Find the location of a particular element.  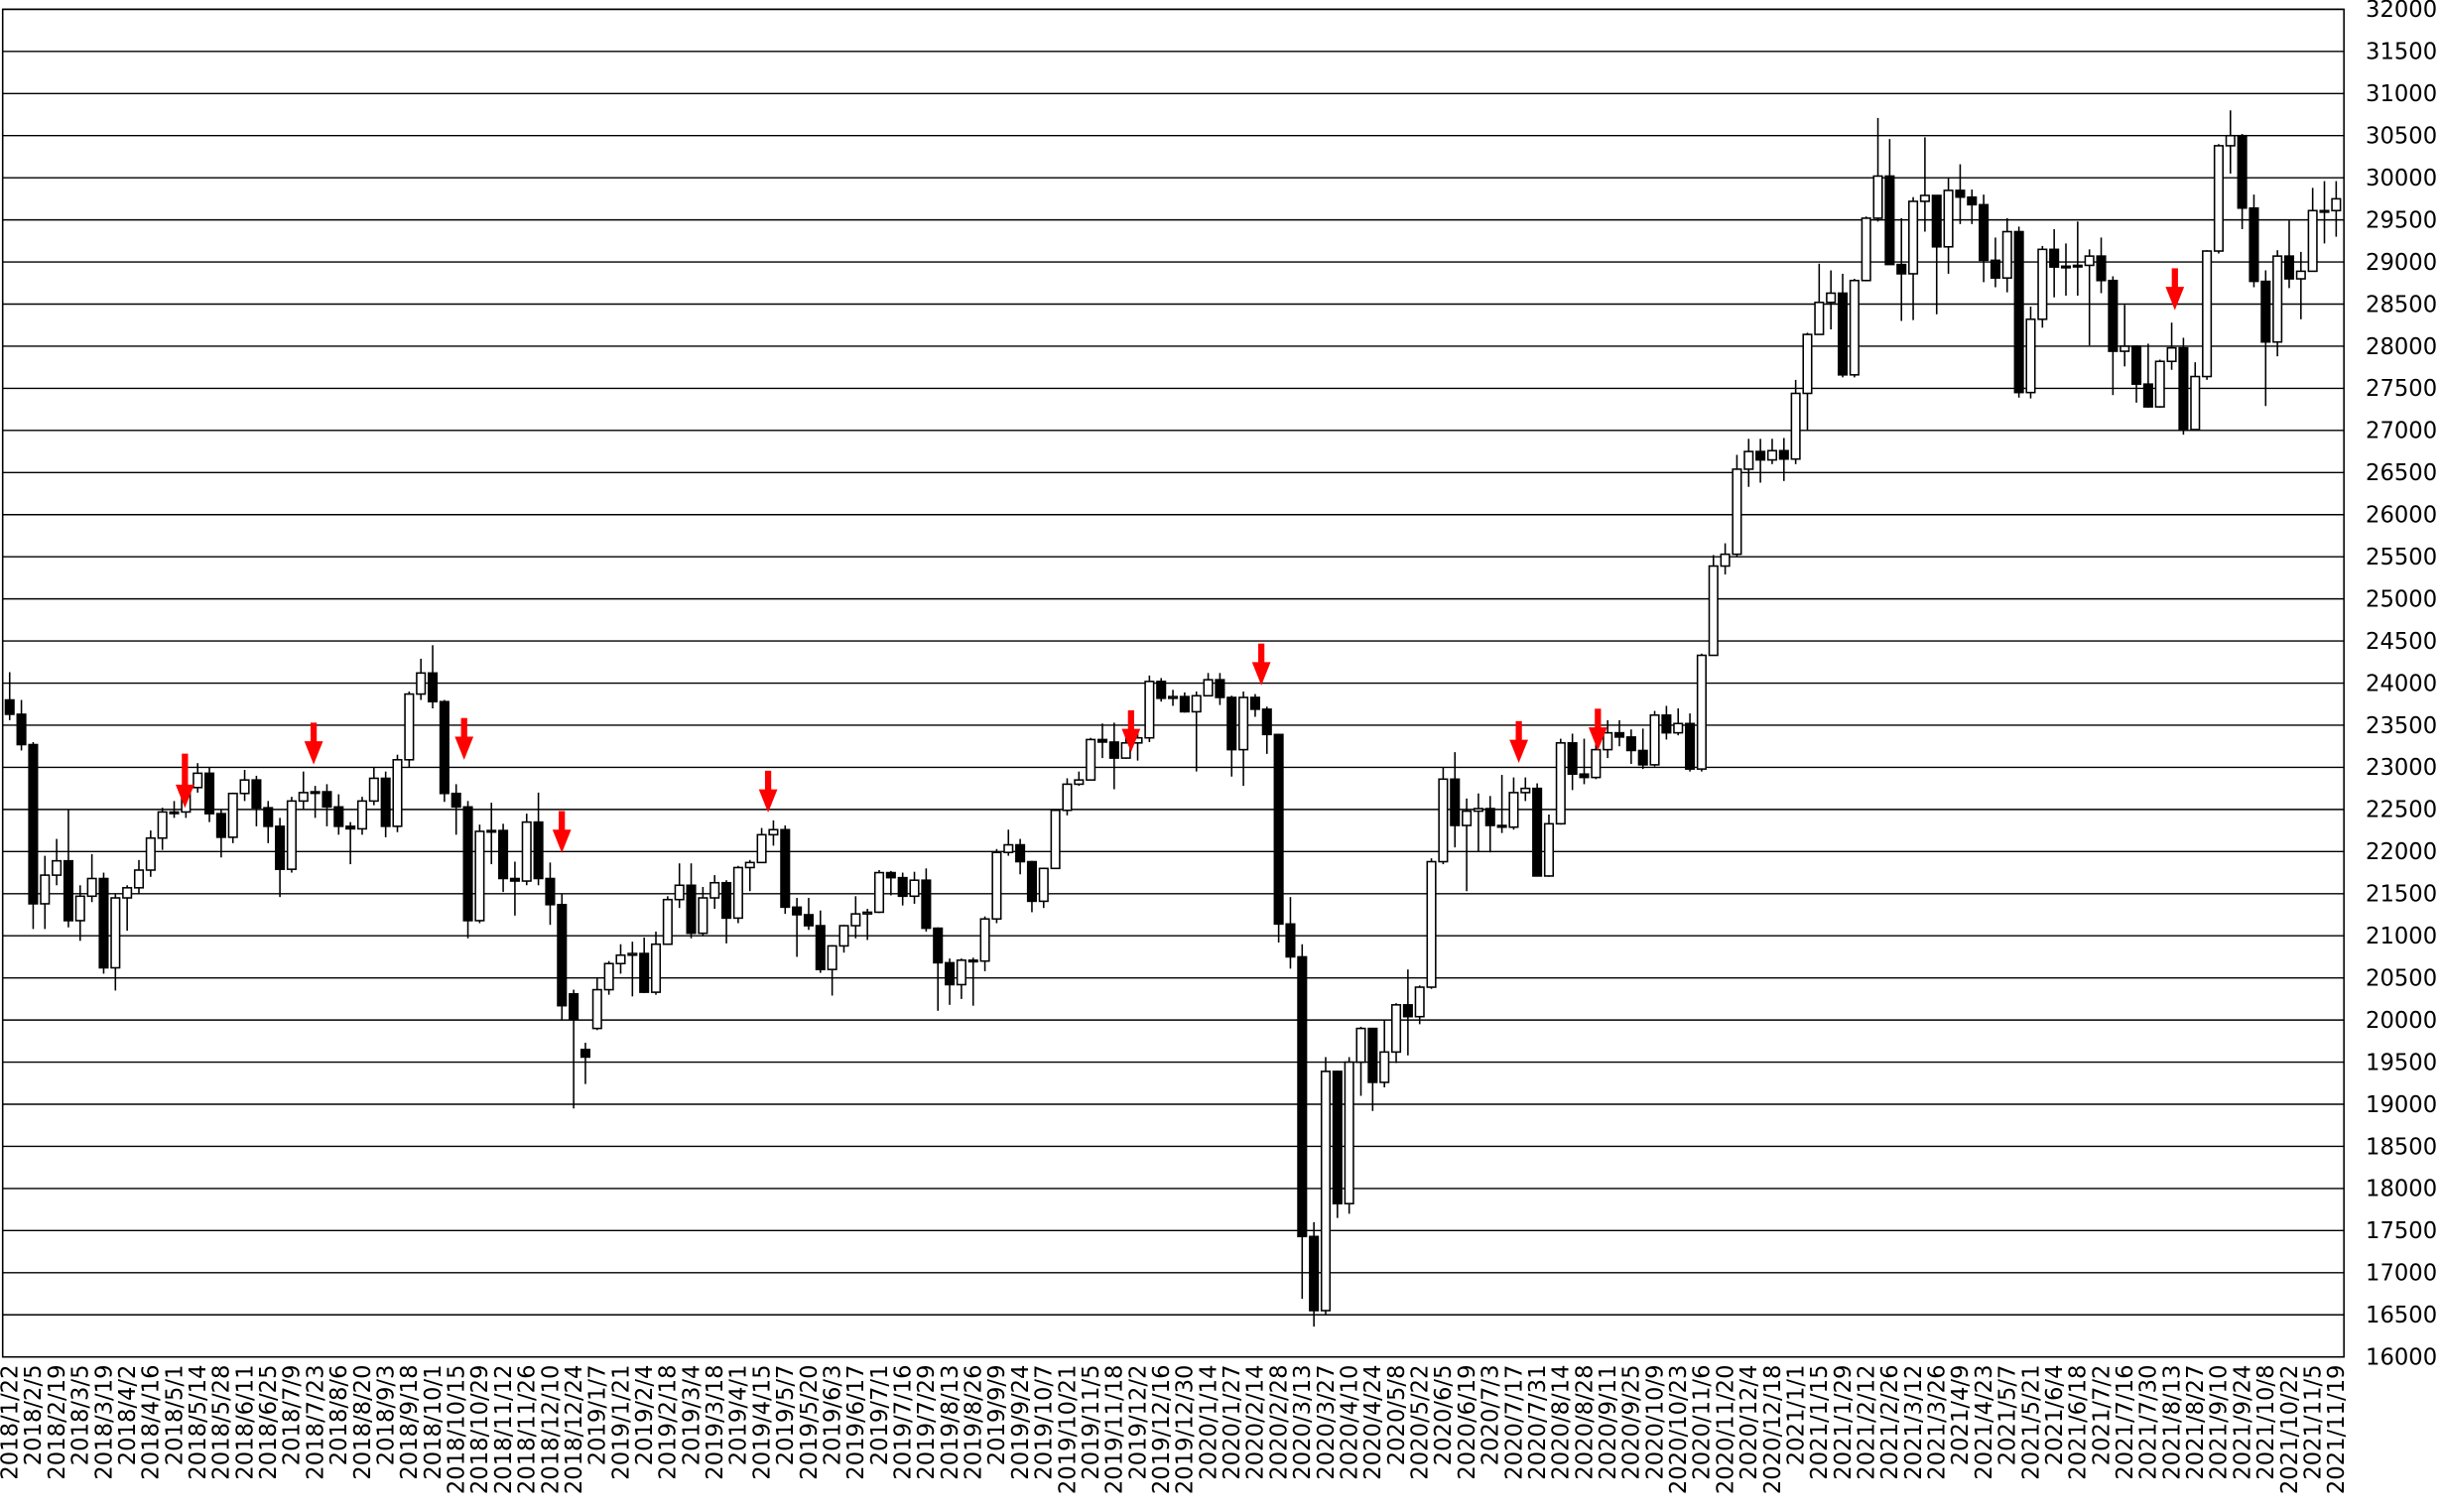

x-tick-label: 2019/10/21 is located at coordinates (1068, 1430).